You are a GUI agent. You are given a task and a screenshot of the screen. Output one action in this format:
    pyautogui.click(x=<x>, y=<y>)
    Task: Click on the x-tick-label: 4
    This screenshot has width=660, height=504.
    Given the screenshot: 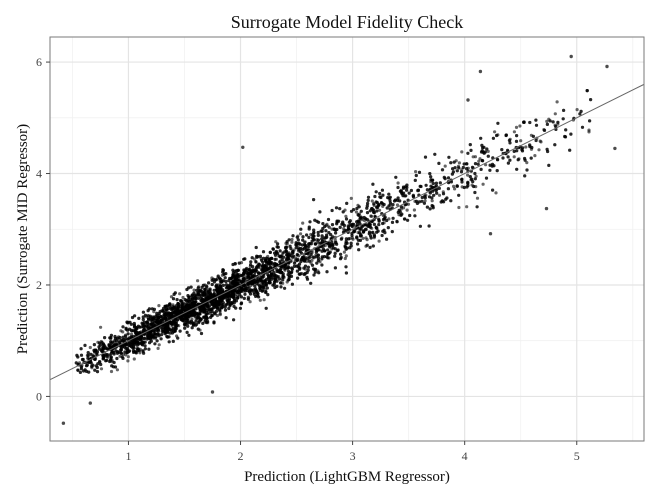 What is the action you would take?
    pyautogui.click(x=465, y=456)
    